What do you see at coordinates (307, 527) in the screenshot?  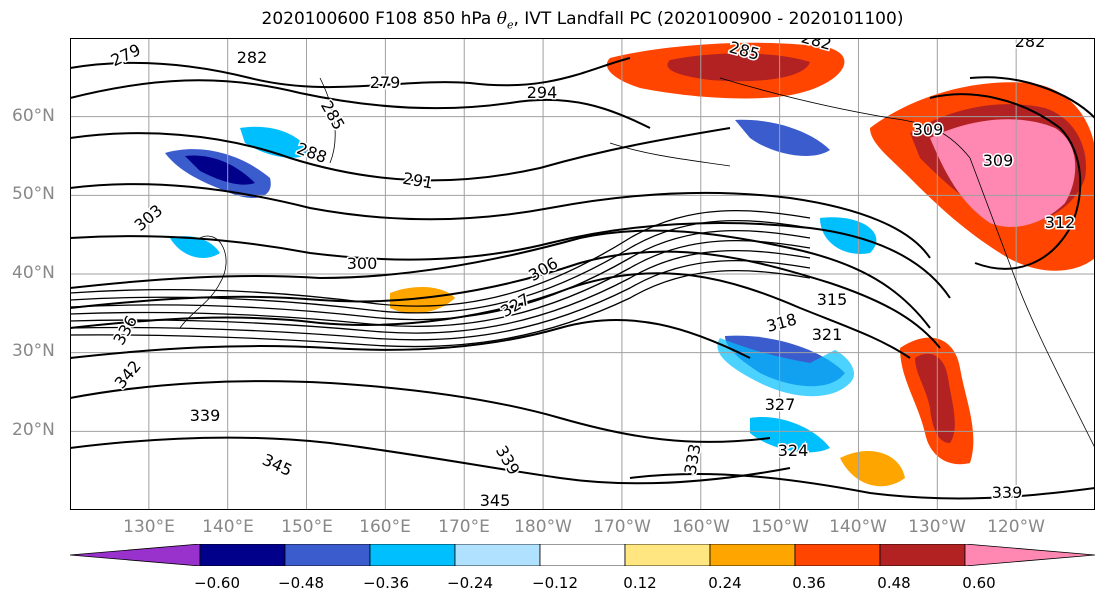 I see `lon-label-150e: 150°E` at bounding box center [307, 527].